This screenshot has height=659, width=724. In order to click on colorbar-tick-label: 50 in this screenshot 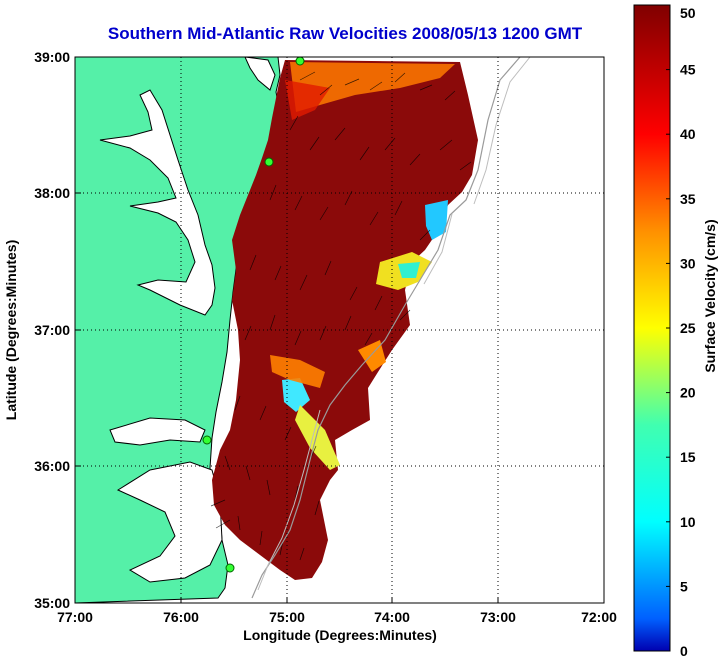, I will do `click(688, 13)`.